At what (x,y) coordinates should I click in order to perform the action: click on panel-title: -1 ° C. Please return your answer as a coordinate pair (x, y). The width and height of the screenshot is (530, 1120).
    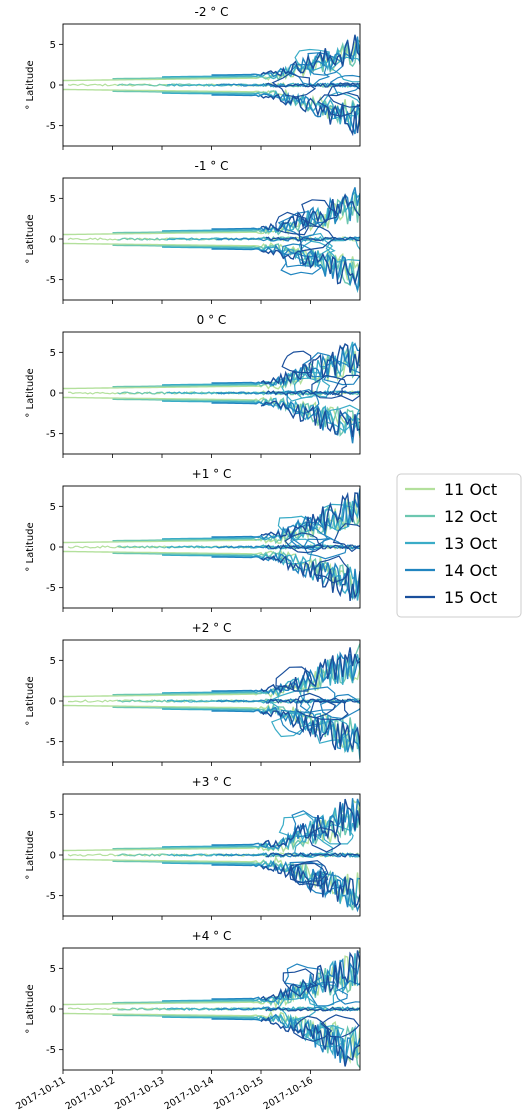
    Looking at the image, I should click on (212, 166).